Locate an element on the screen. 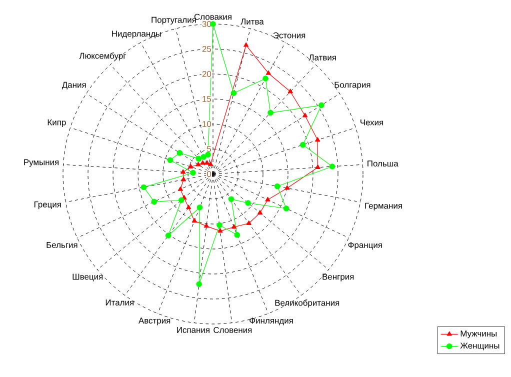 Image resolution: width=511 pixels, height=377 pixels. spoke-label: Франция is located at coordinates (365, 246).